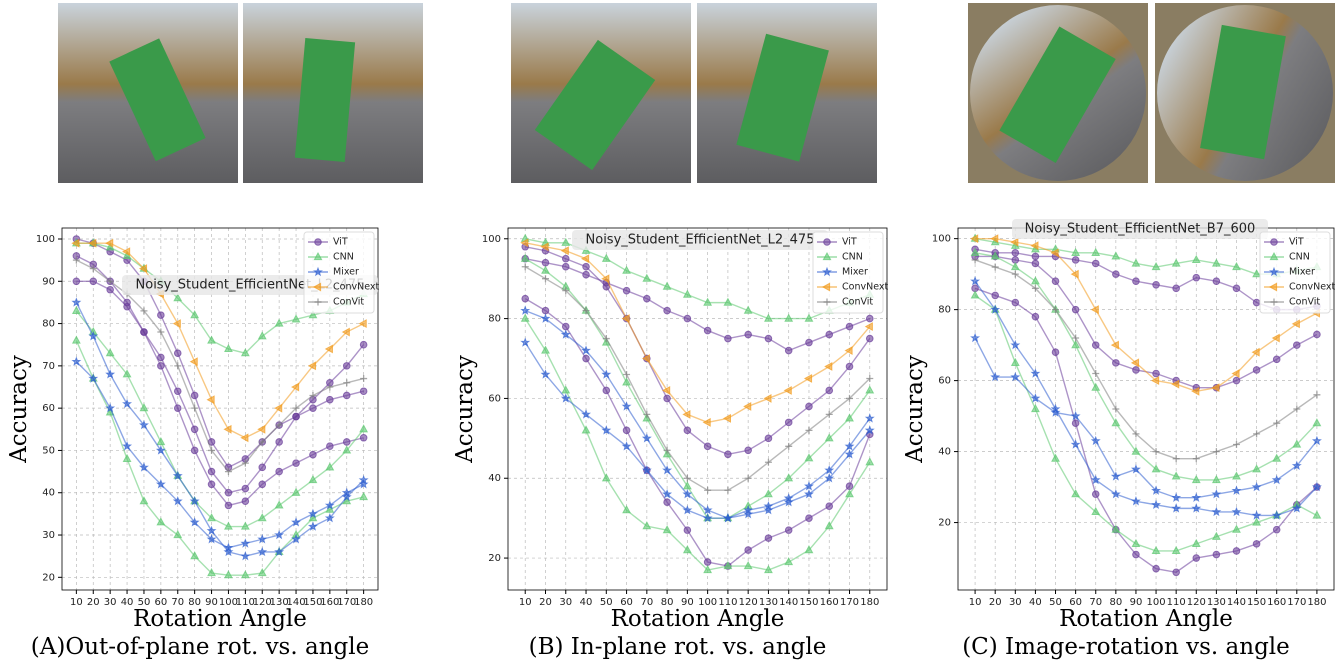 This screenshot has height=664, width=1343. What do you see at coordinates (465, 409) in the screenshot?
I see `y-axis-label: Accuracy` at bounding box center [465, 409].